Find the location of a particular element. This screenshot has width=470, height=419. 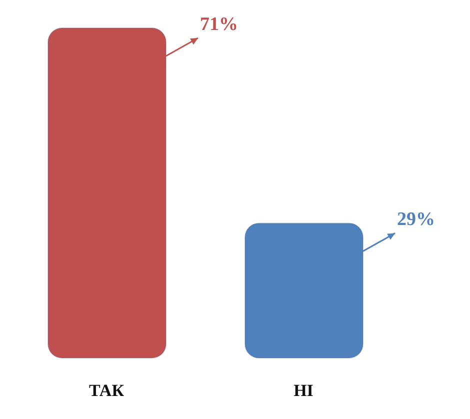

data-label: 29% is located at coordinates (416, 219).